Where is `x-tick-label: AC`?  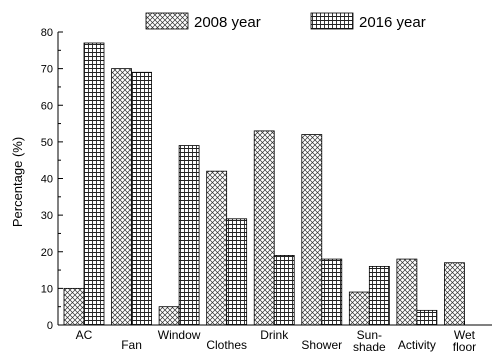 x-tick-label: AC is located at coordinates (84, 335).